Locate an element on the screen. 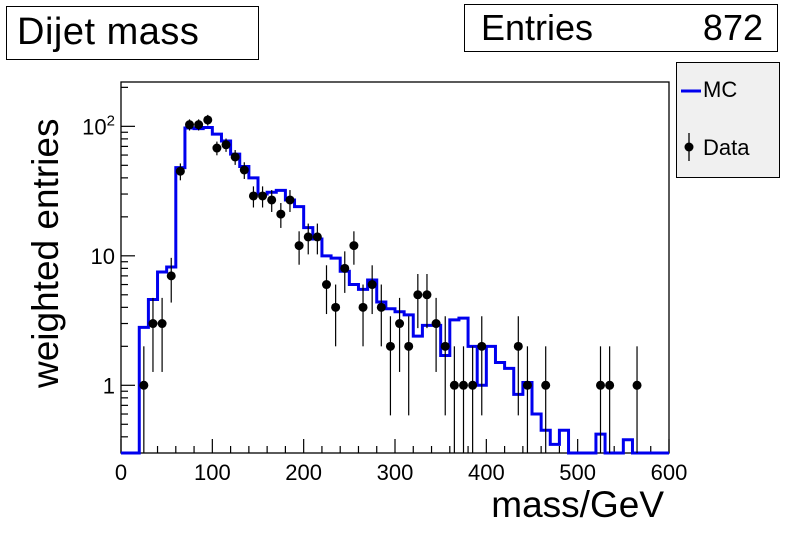 The image size is (787, 534). x-tick-label: 200 is located at coordinates (303, 472).